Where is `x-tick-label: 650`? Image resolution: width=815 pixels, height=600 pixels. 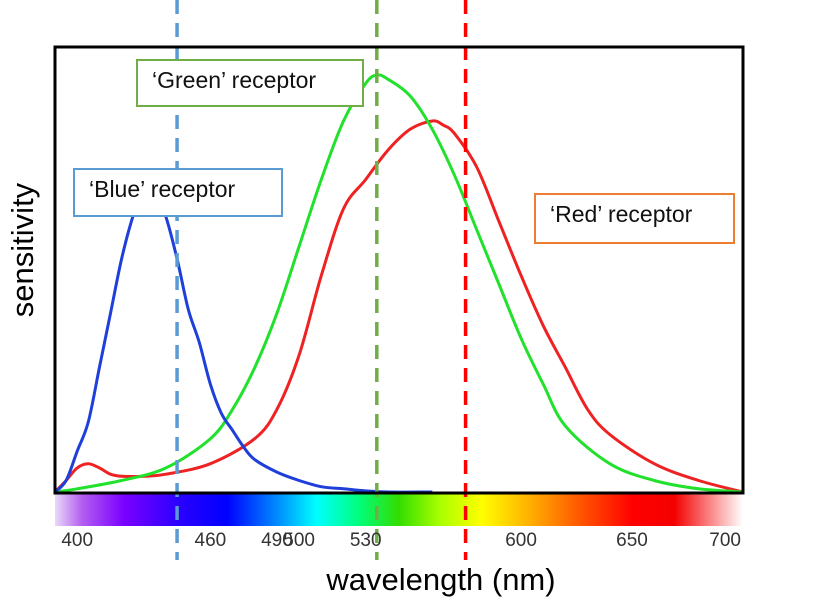 x-tick-label: 650 is located at coordinates (632, 540).